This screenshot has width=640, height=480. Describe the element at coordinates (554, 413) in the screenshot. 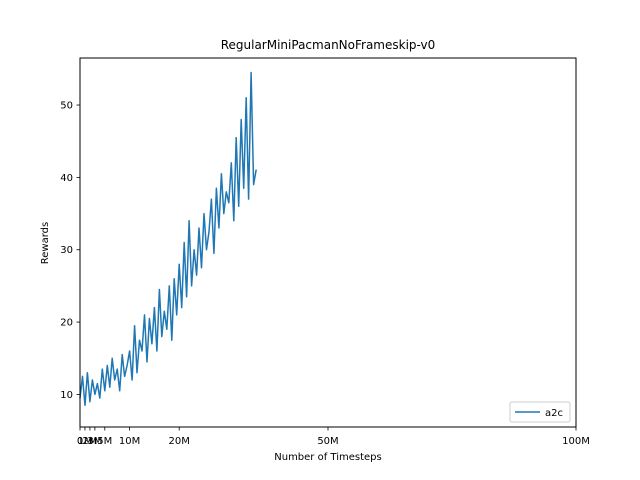

I see `legend-label-a2c: a2c` at that location.